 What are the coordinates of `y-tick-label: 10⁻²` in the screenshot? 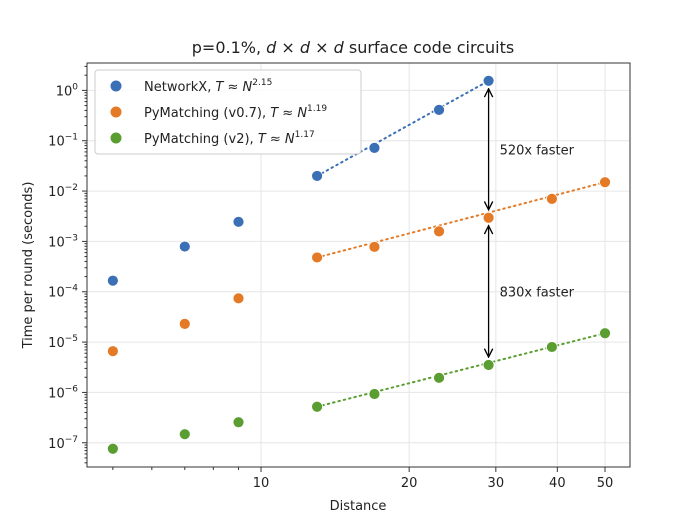 It's located at (63, 191).